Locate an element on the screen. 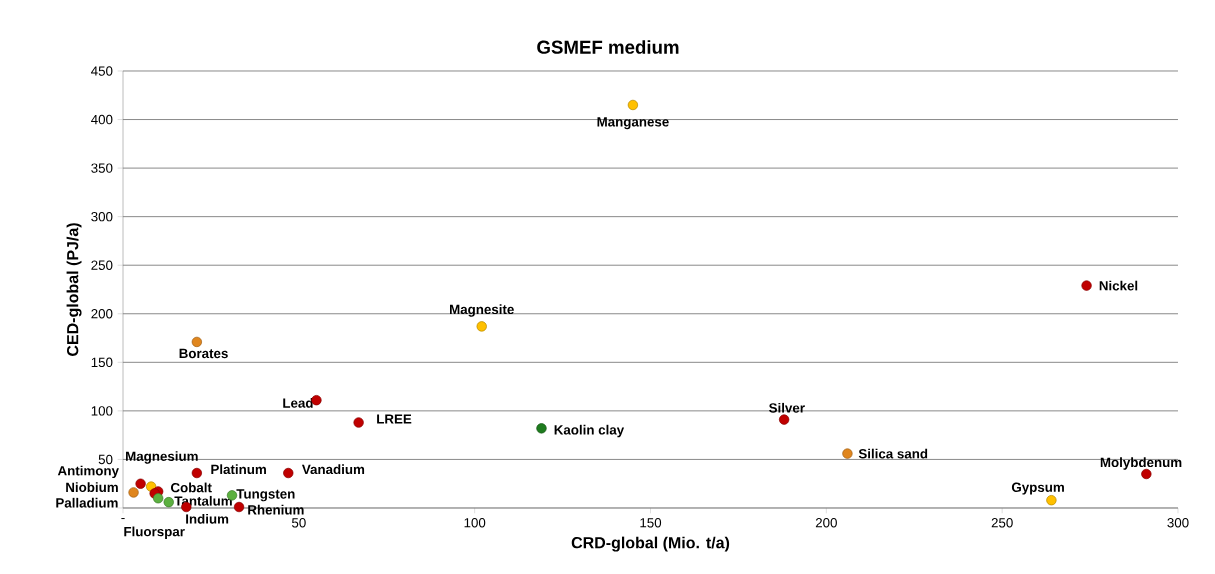 The width and height of the screenshot is (1215, 574). chart-title: GSMEF medium is located at coordinates (608, 47).